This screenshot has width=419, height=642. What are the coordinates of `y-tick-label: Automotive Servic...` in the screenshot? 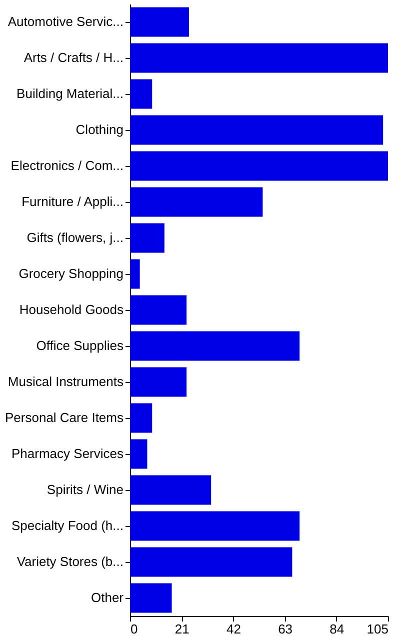 It's located at (66, 21).